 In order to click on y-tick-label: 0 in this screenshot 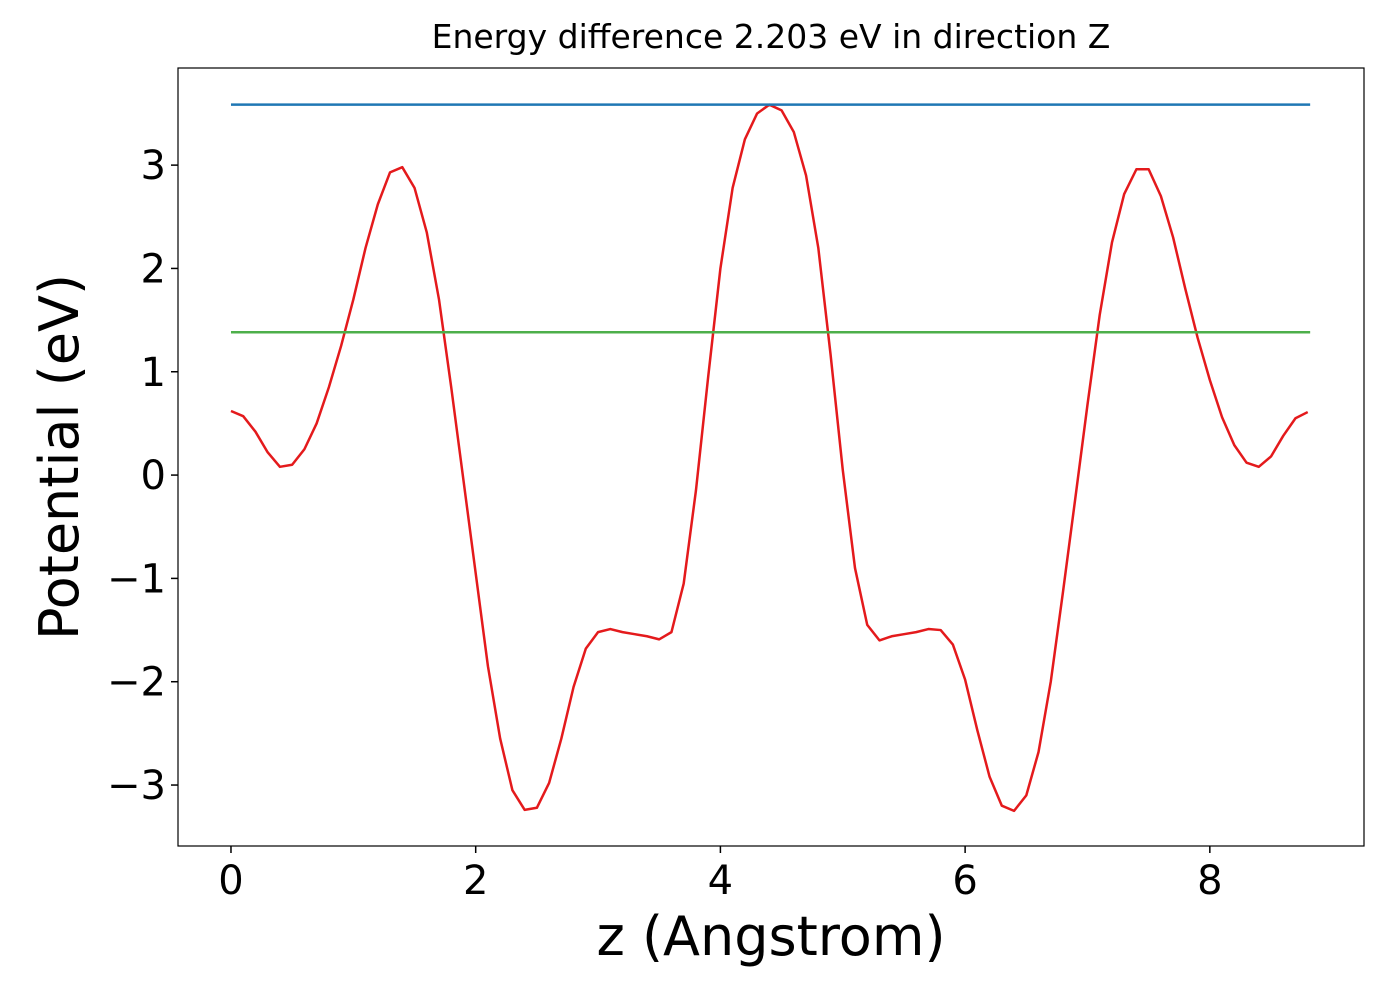, I will do `click(153, 476)`.